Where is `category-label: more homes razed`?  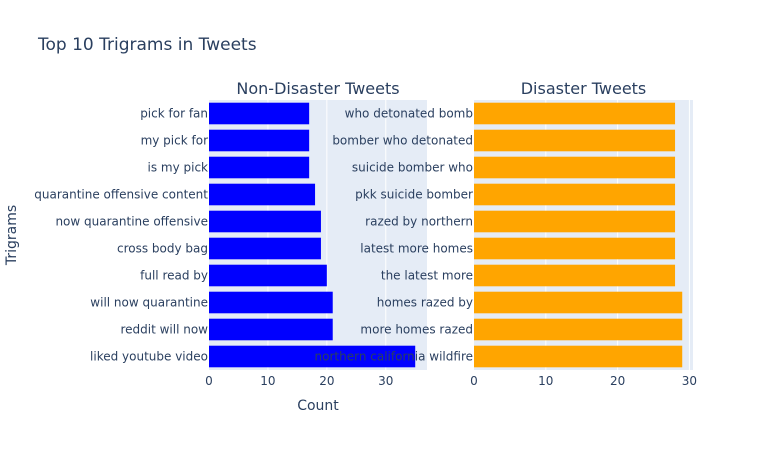 category-label: more homes razed is located at coordinates (416, 330).